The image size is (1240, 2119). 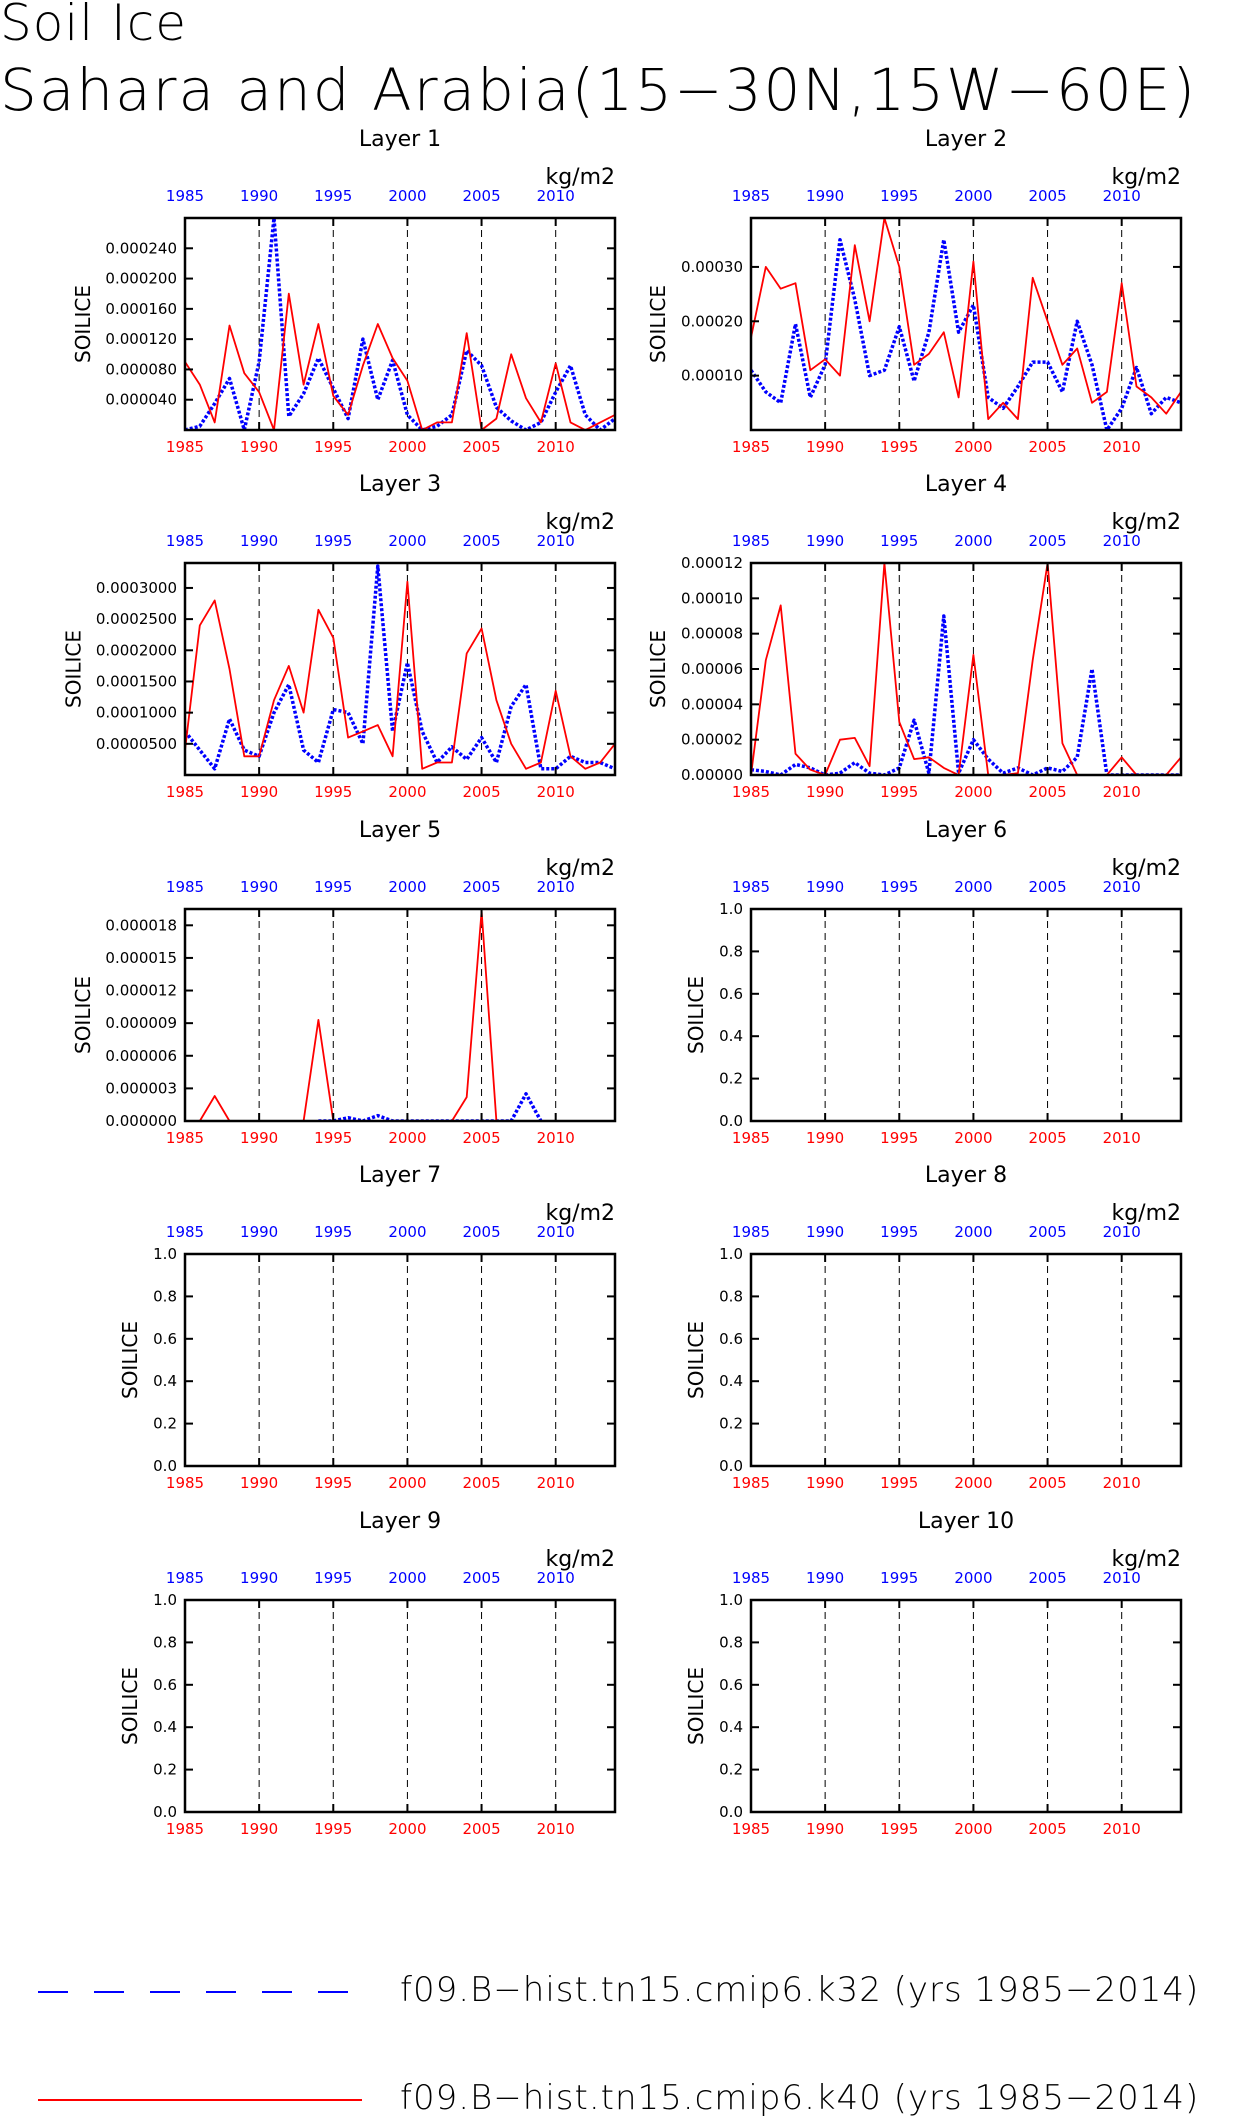 I want to click on y-tick-label: 0.0002000, so click(x=136, y=650).